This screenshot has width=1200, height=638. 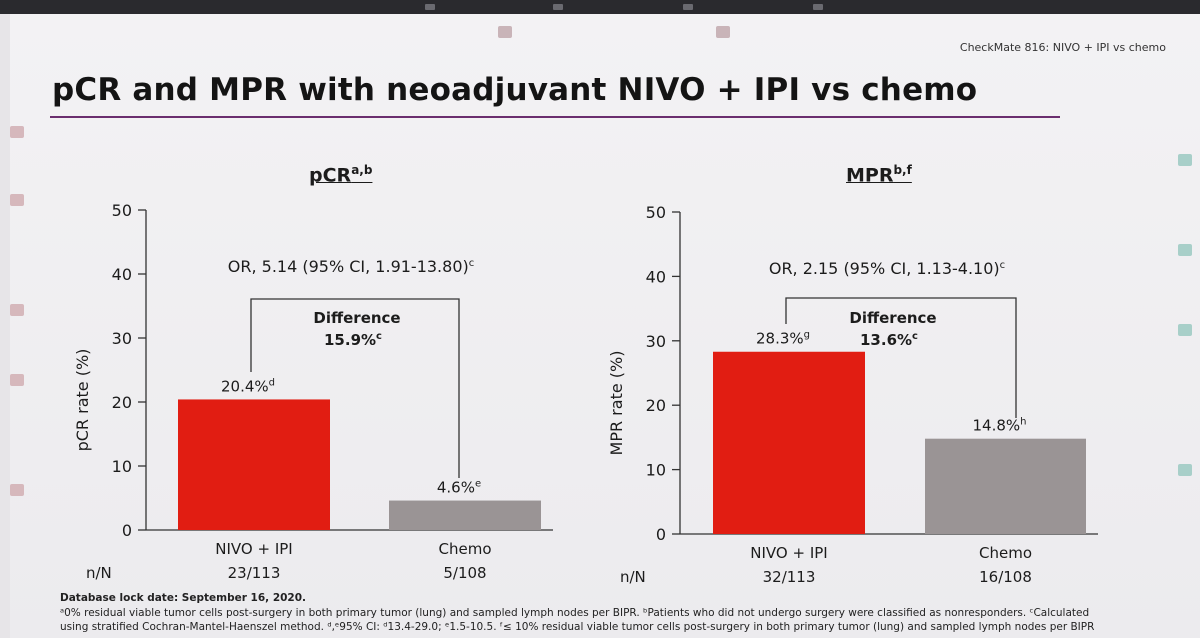 I want to click on pcr-bar-nivo-ipi, so click(x=254, y=464).